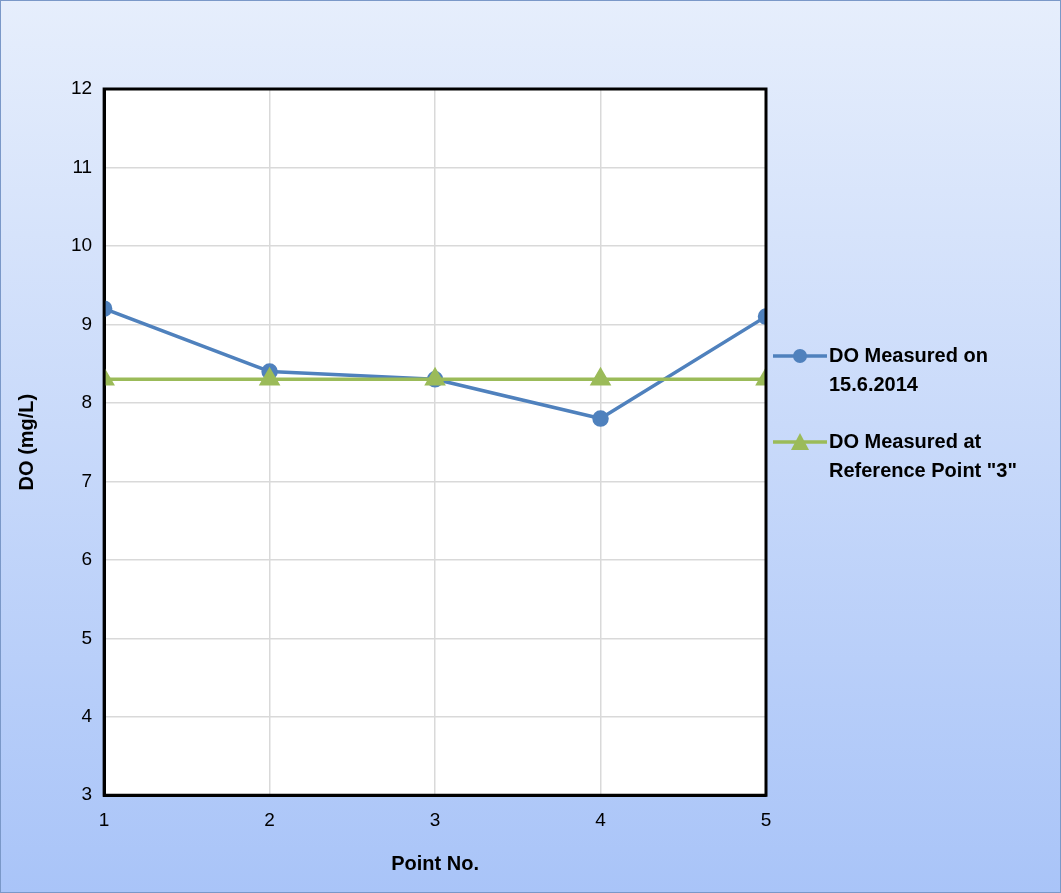  I want to click on x-tick-label: 3, so click(435, 819).